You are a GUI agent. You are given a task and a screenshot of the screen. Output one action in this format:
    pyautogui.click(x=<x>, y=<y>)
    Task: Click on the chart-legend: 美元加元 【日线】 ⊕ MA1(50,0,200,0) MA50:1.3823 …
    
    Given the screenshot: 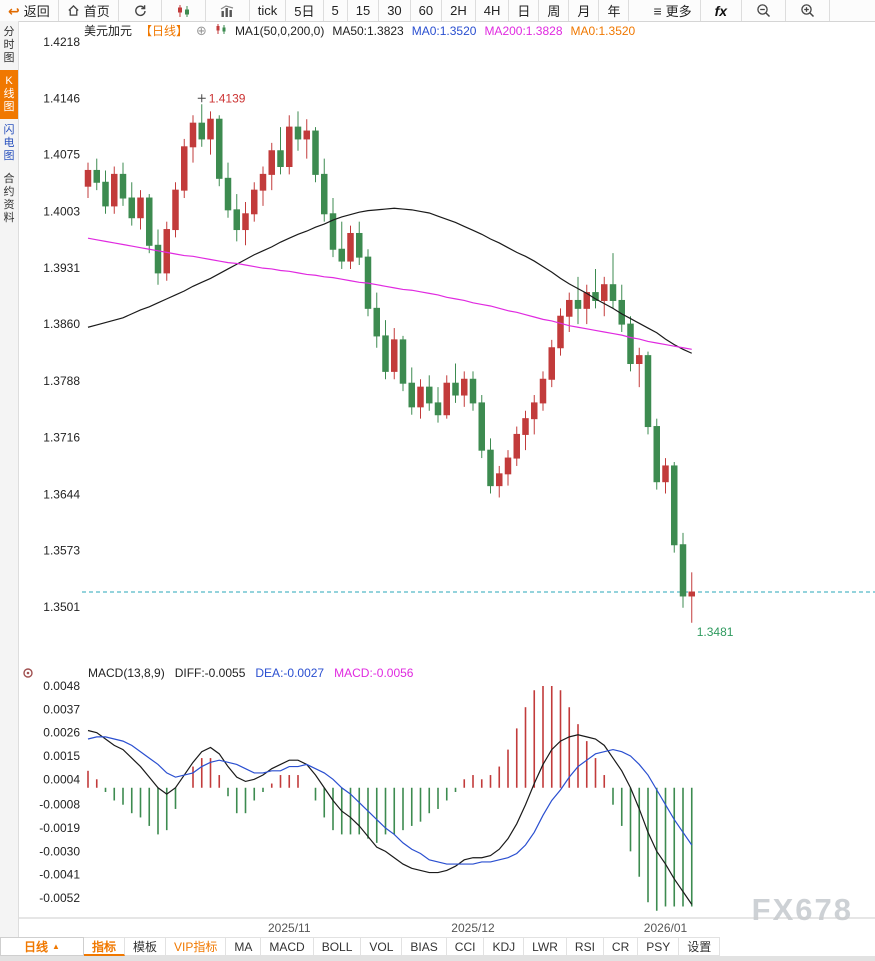 What is the action you would take?
    pyautogui.click(x=327, y=31)
    